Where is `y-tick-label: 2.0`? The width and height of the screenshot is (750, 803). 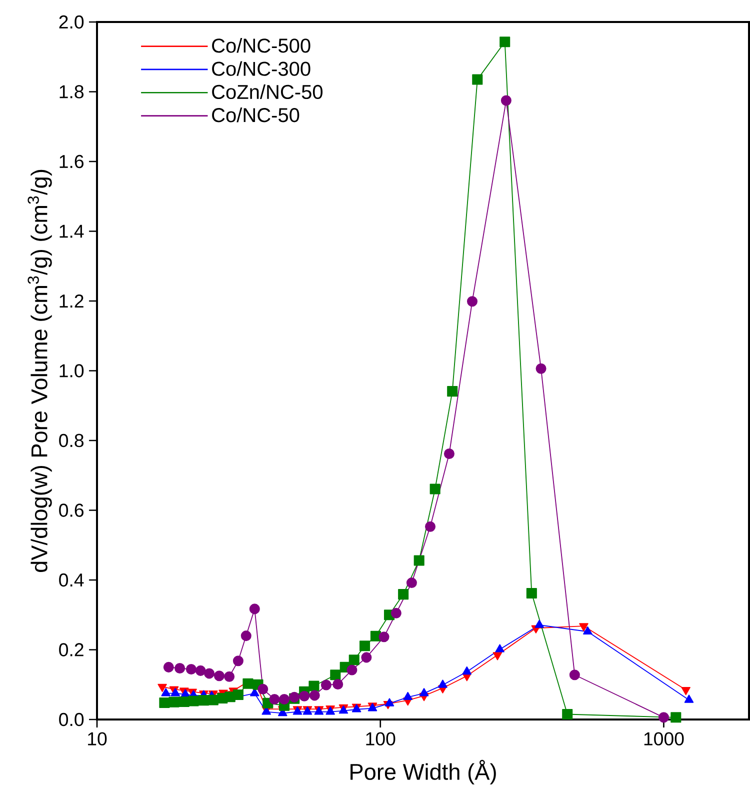
y-tick-label: 2.0 is located at coordinates (71, 22).